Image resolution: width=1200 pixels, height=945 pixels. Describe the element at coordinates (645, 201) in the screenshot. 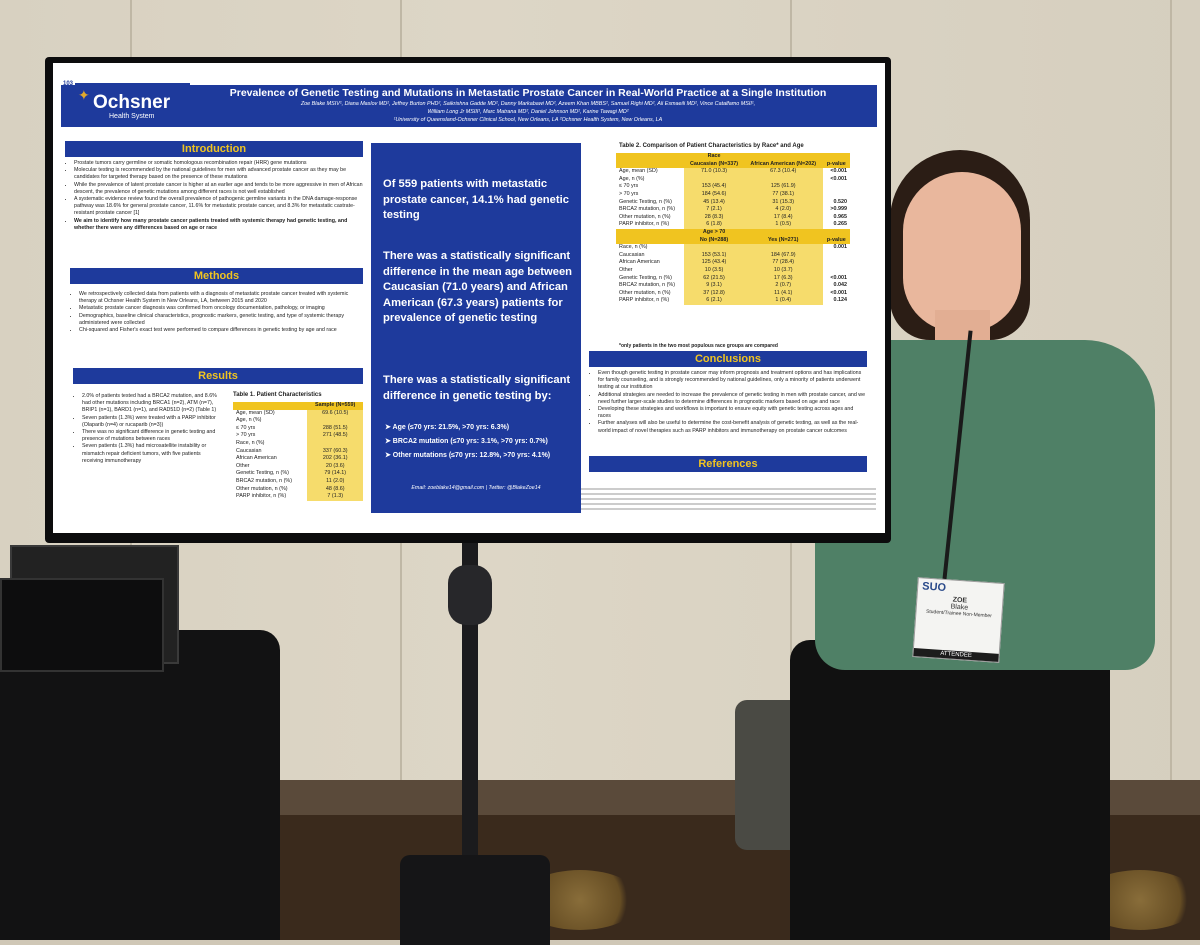

I see `table-cell: Genetic Testing, n (%)` at that location.